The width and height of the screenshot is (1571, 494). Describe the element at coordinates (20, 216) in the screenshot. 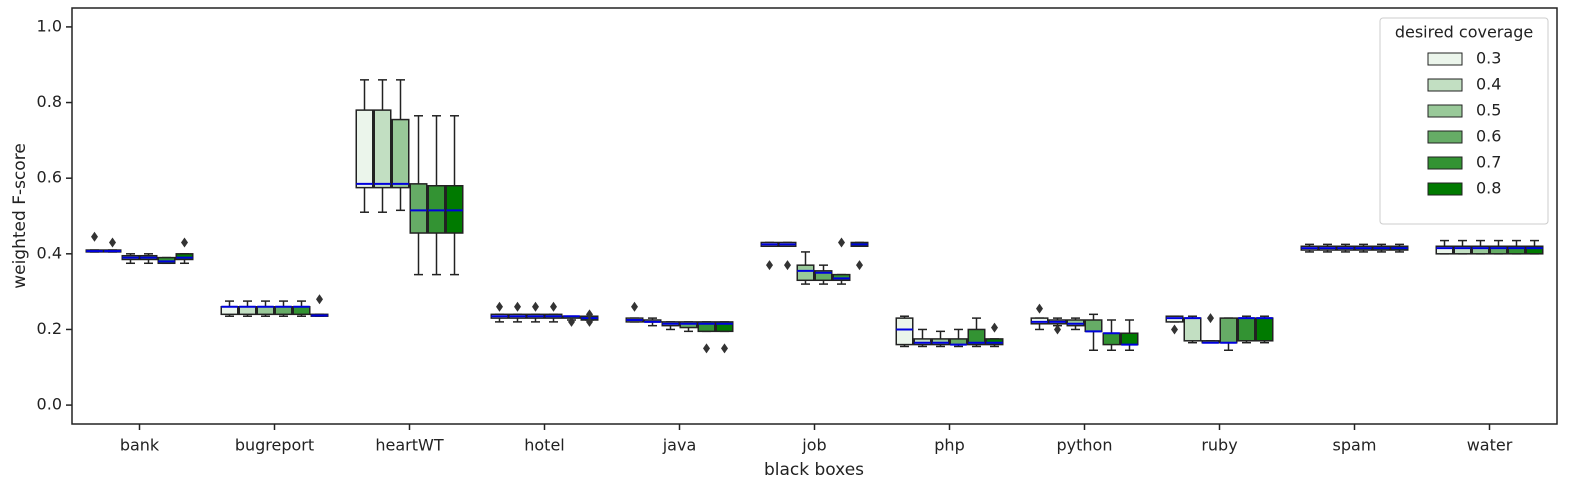

I see `y-axis-label: weighted F-score` at that location.